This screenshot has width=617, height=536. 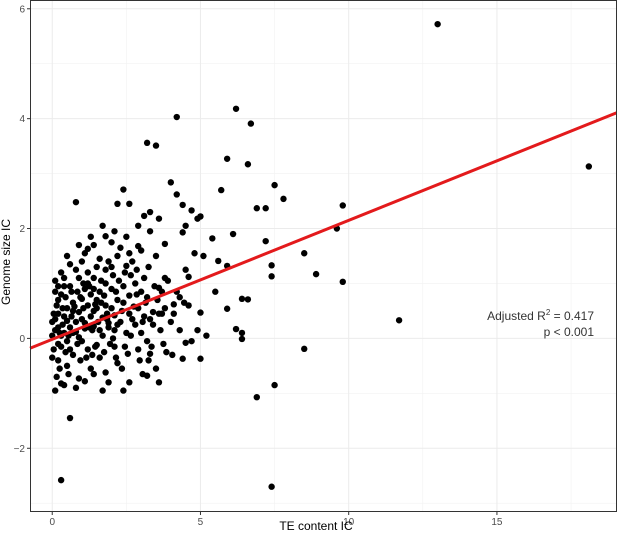 I want to click on adjusted-r2-prefix: Adjusted R, so click(x=516, y=316).